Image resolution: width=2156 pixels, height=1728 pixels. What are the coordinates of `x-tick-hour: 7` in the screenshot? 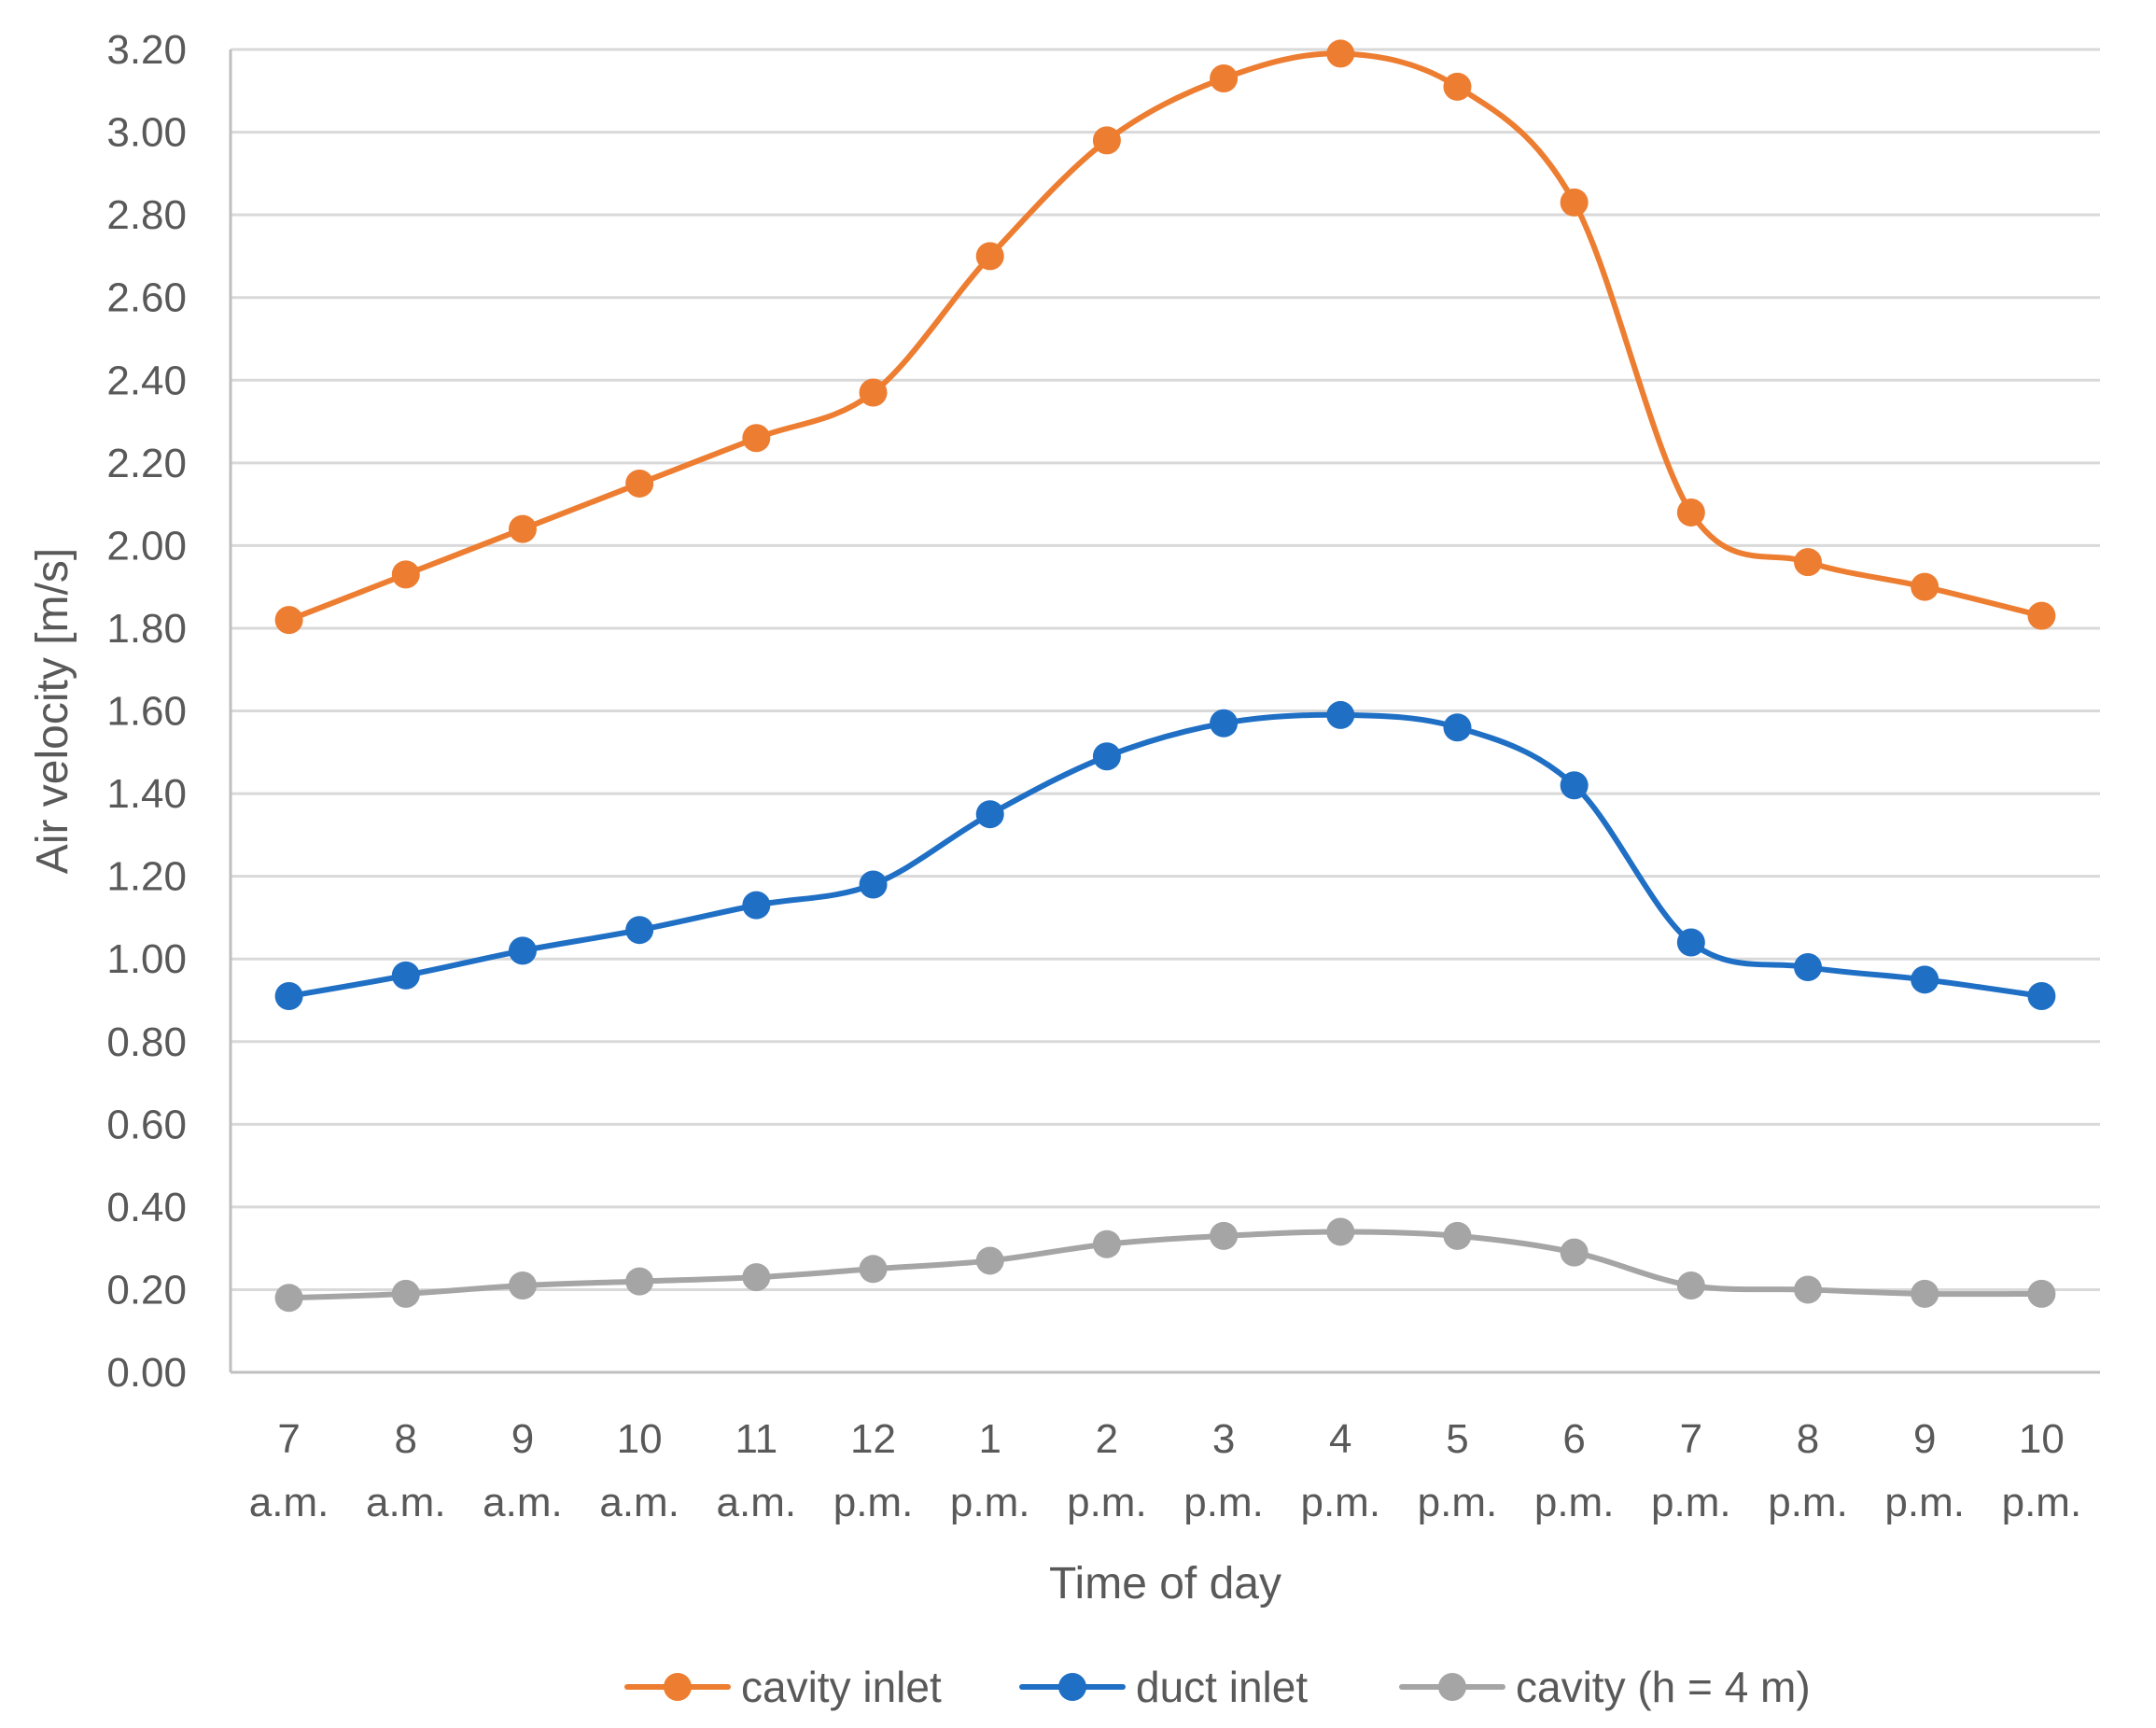 It's located at (288, 1439).